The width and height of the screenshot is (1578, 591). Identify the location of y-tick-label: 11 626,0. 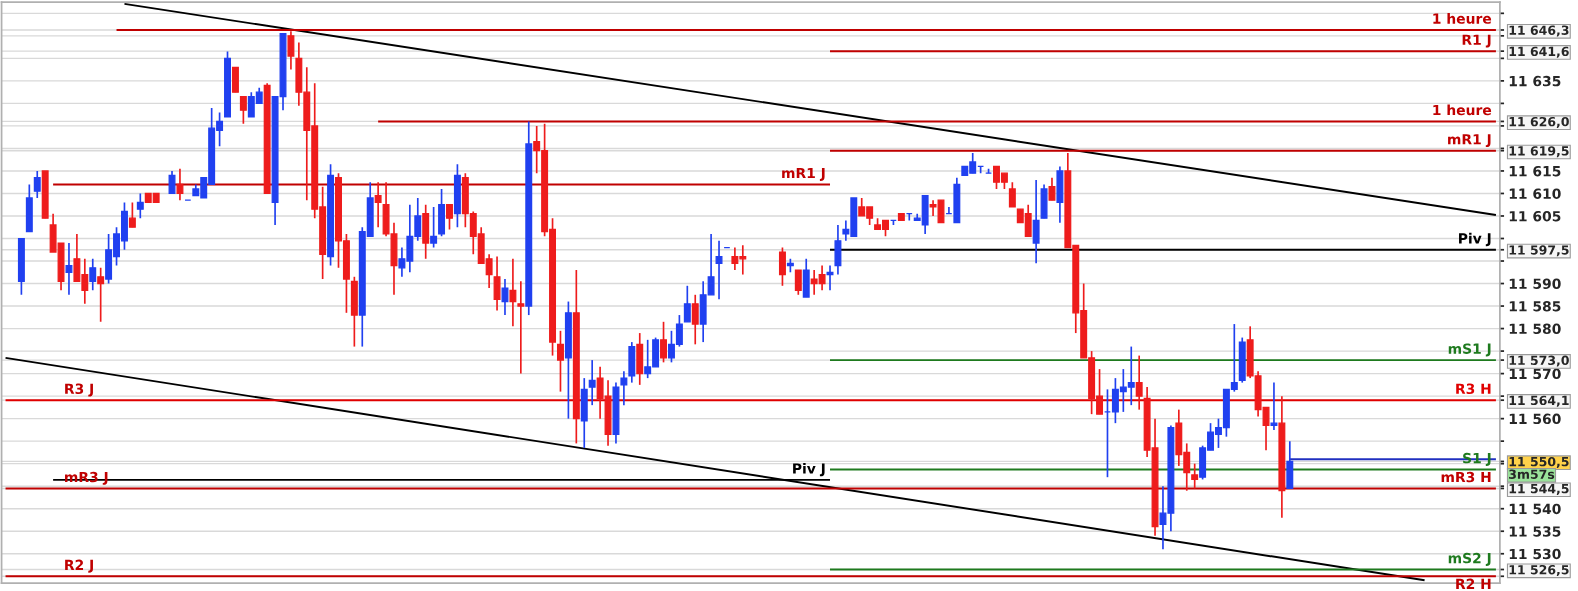
(1539, 122).